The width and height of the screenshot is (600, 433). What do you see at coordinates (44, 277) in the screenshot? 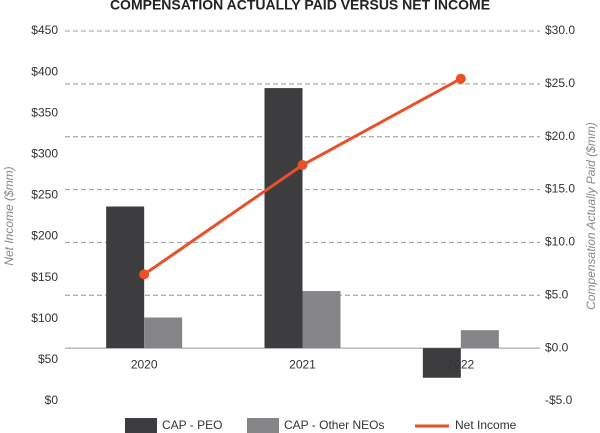
I see `y-tick-label: $150` at bounding box center [44, 277].